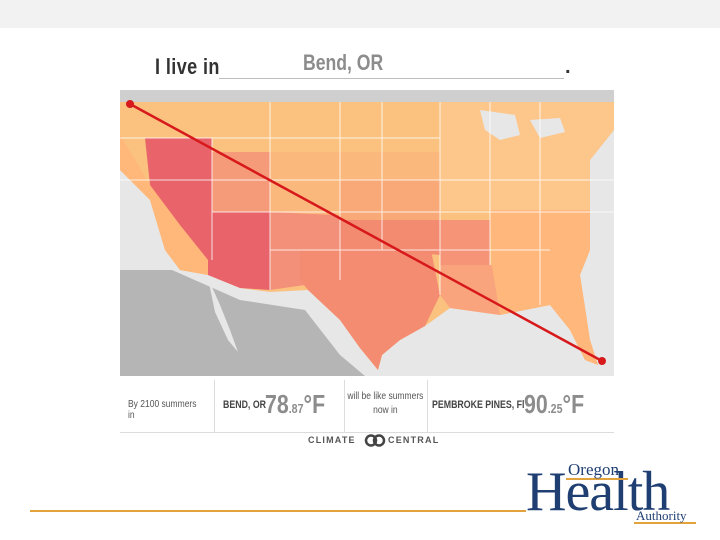  I want to click on period: ., so click(568, 67).